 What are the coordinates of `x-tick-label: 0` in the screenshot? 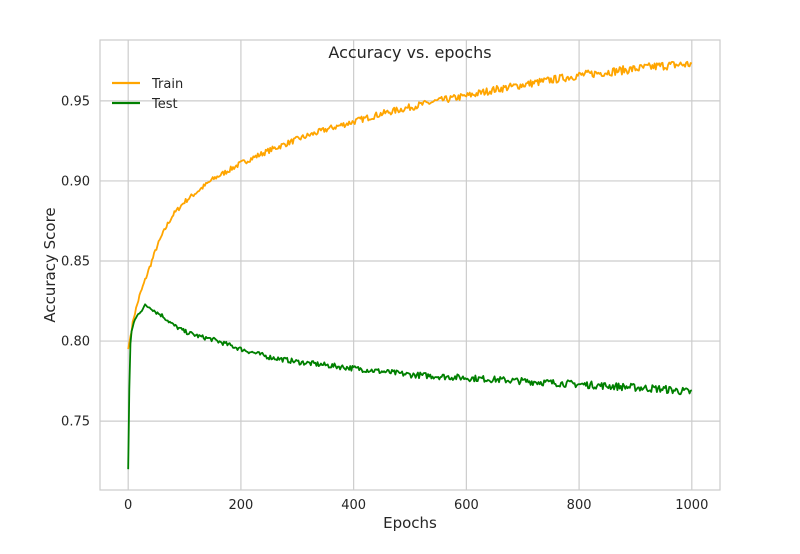 It's located at (128, 505).